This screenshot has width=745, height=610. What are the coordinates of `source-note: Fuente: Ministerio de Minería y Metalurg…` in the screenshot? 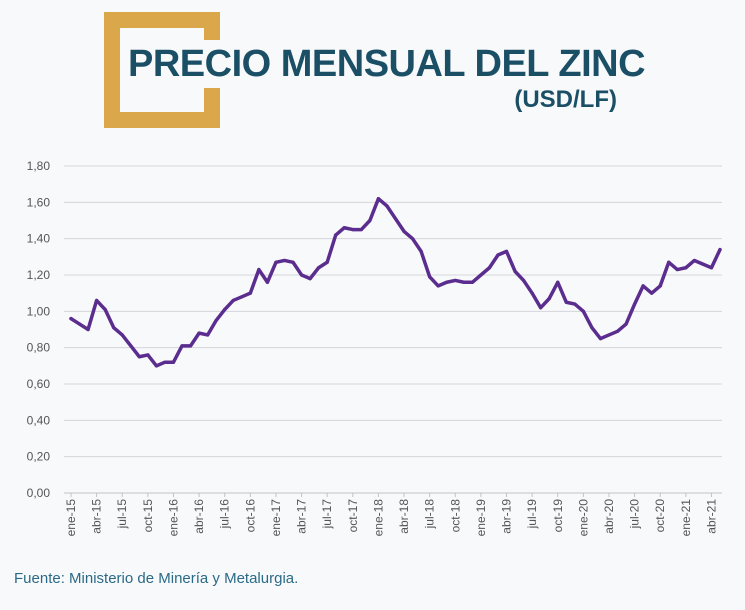 It's located at (156, 578).